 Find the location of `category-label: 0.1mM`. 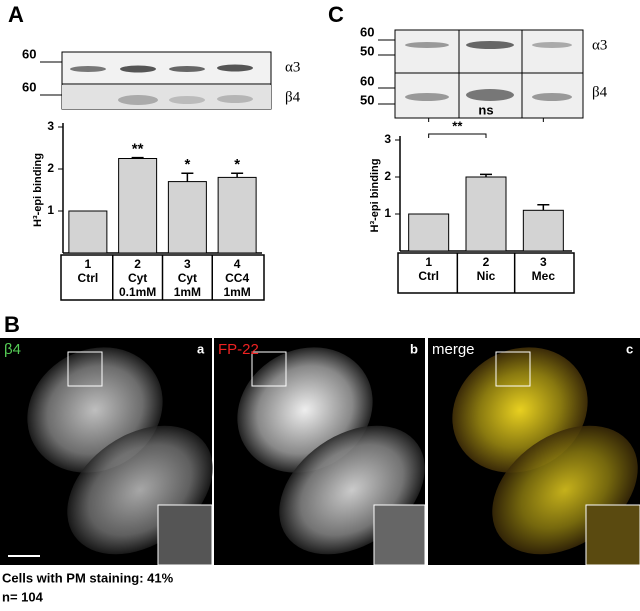

category-label: 0.1mM is located at coordinates (137, 292).